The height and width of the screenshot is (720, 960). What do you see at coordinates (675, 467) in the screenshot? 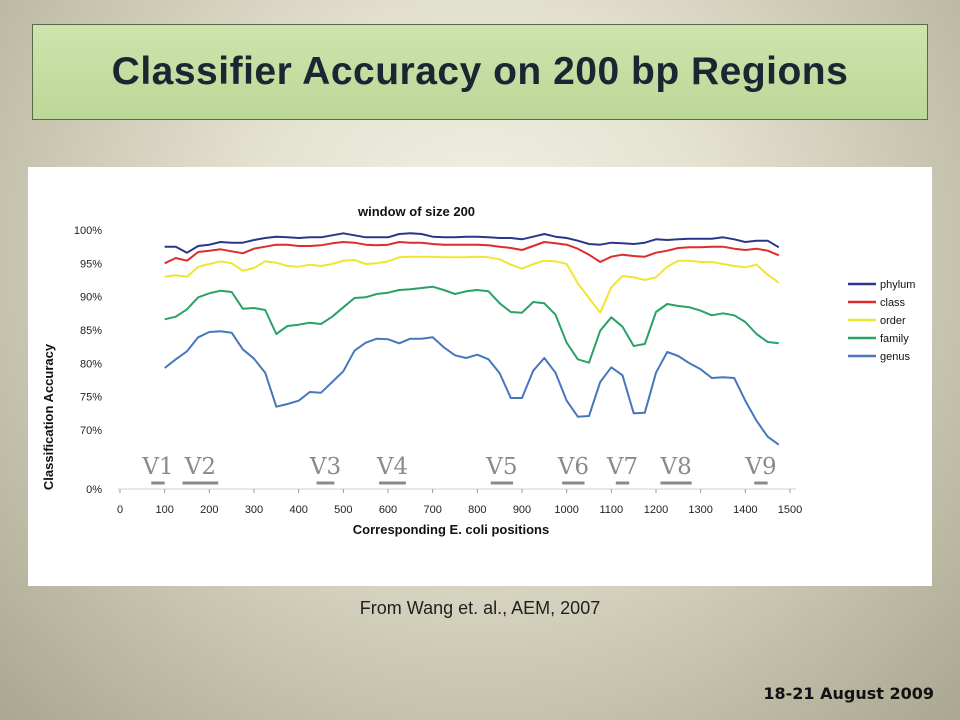
I see `variable-region-label: V8` at bounding box center [675, 467].